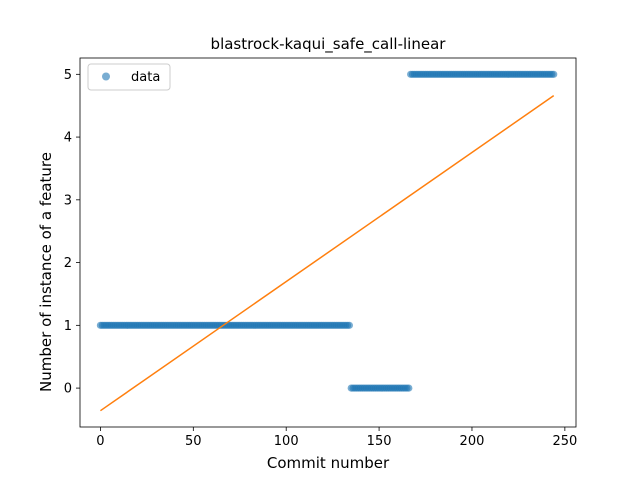 This screenshot has height=480, width=640. What do you see at coordinates (72, 232) in the screenshot?
I see `y-axis: 0 1 2 3 4 5` at bounding box center [72, 232].